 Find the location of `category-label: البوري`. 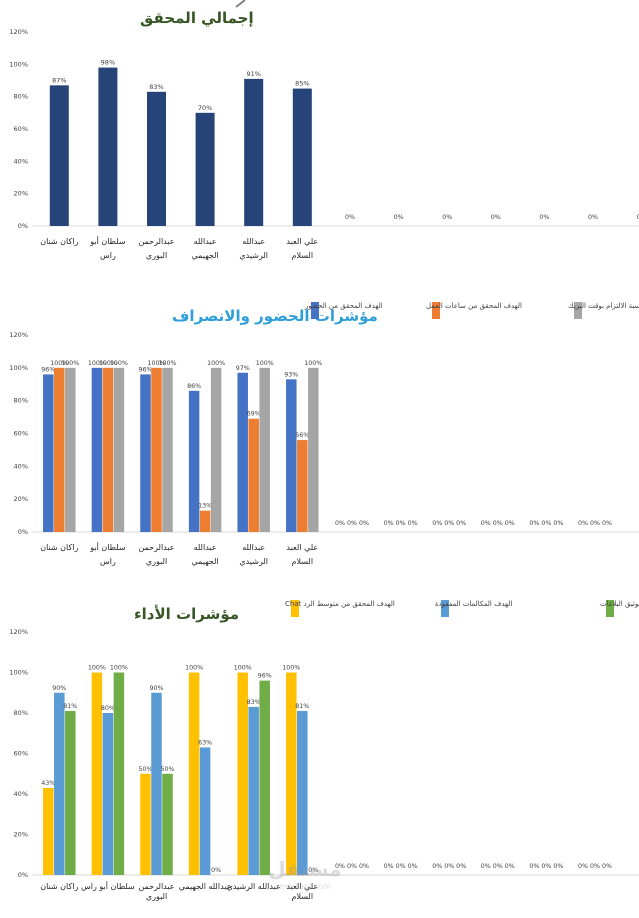

category-label: البوري is located at coordinates (156, 255).